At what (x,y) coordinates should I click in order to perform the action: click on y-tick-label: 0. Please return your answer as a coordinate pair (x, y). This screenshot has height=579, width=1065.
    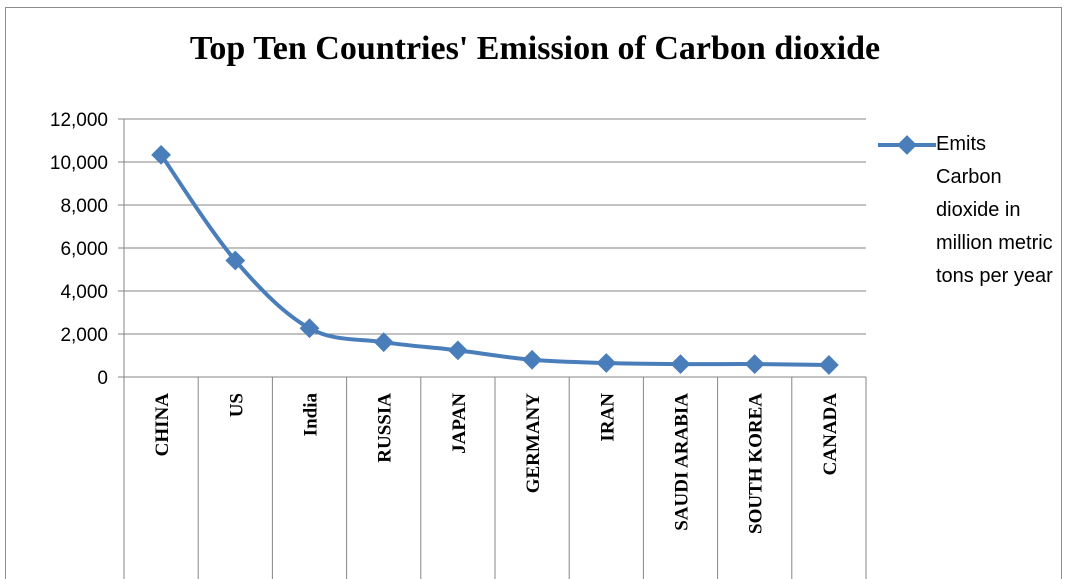
    Looking at the image, I should click on (102, 378).